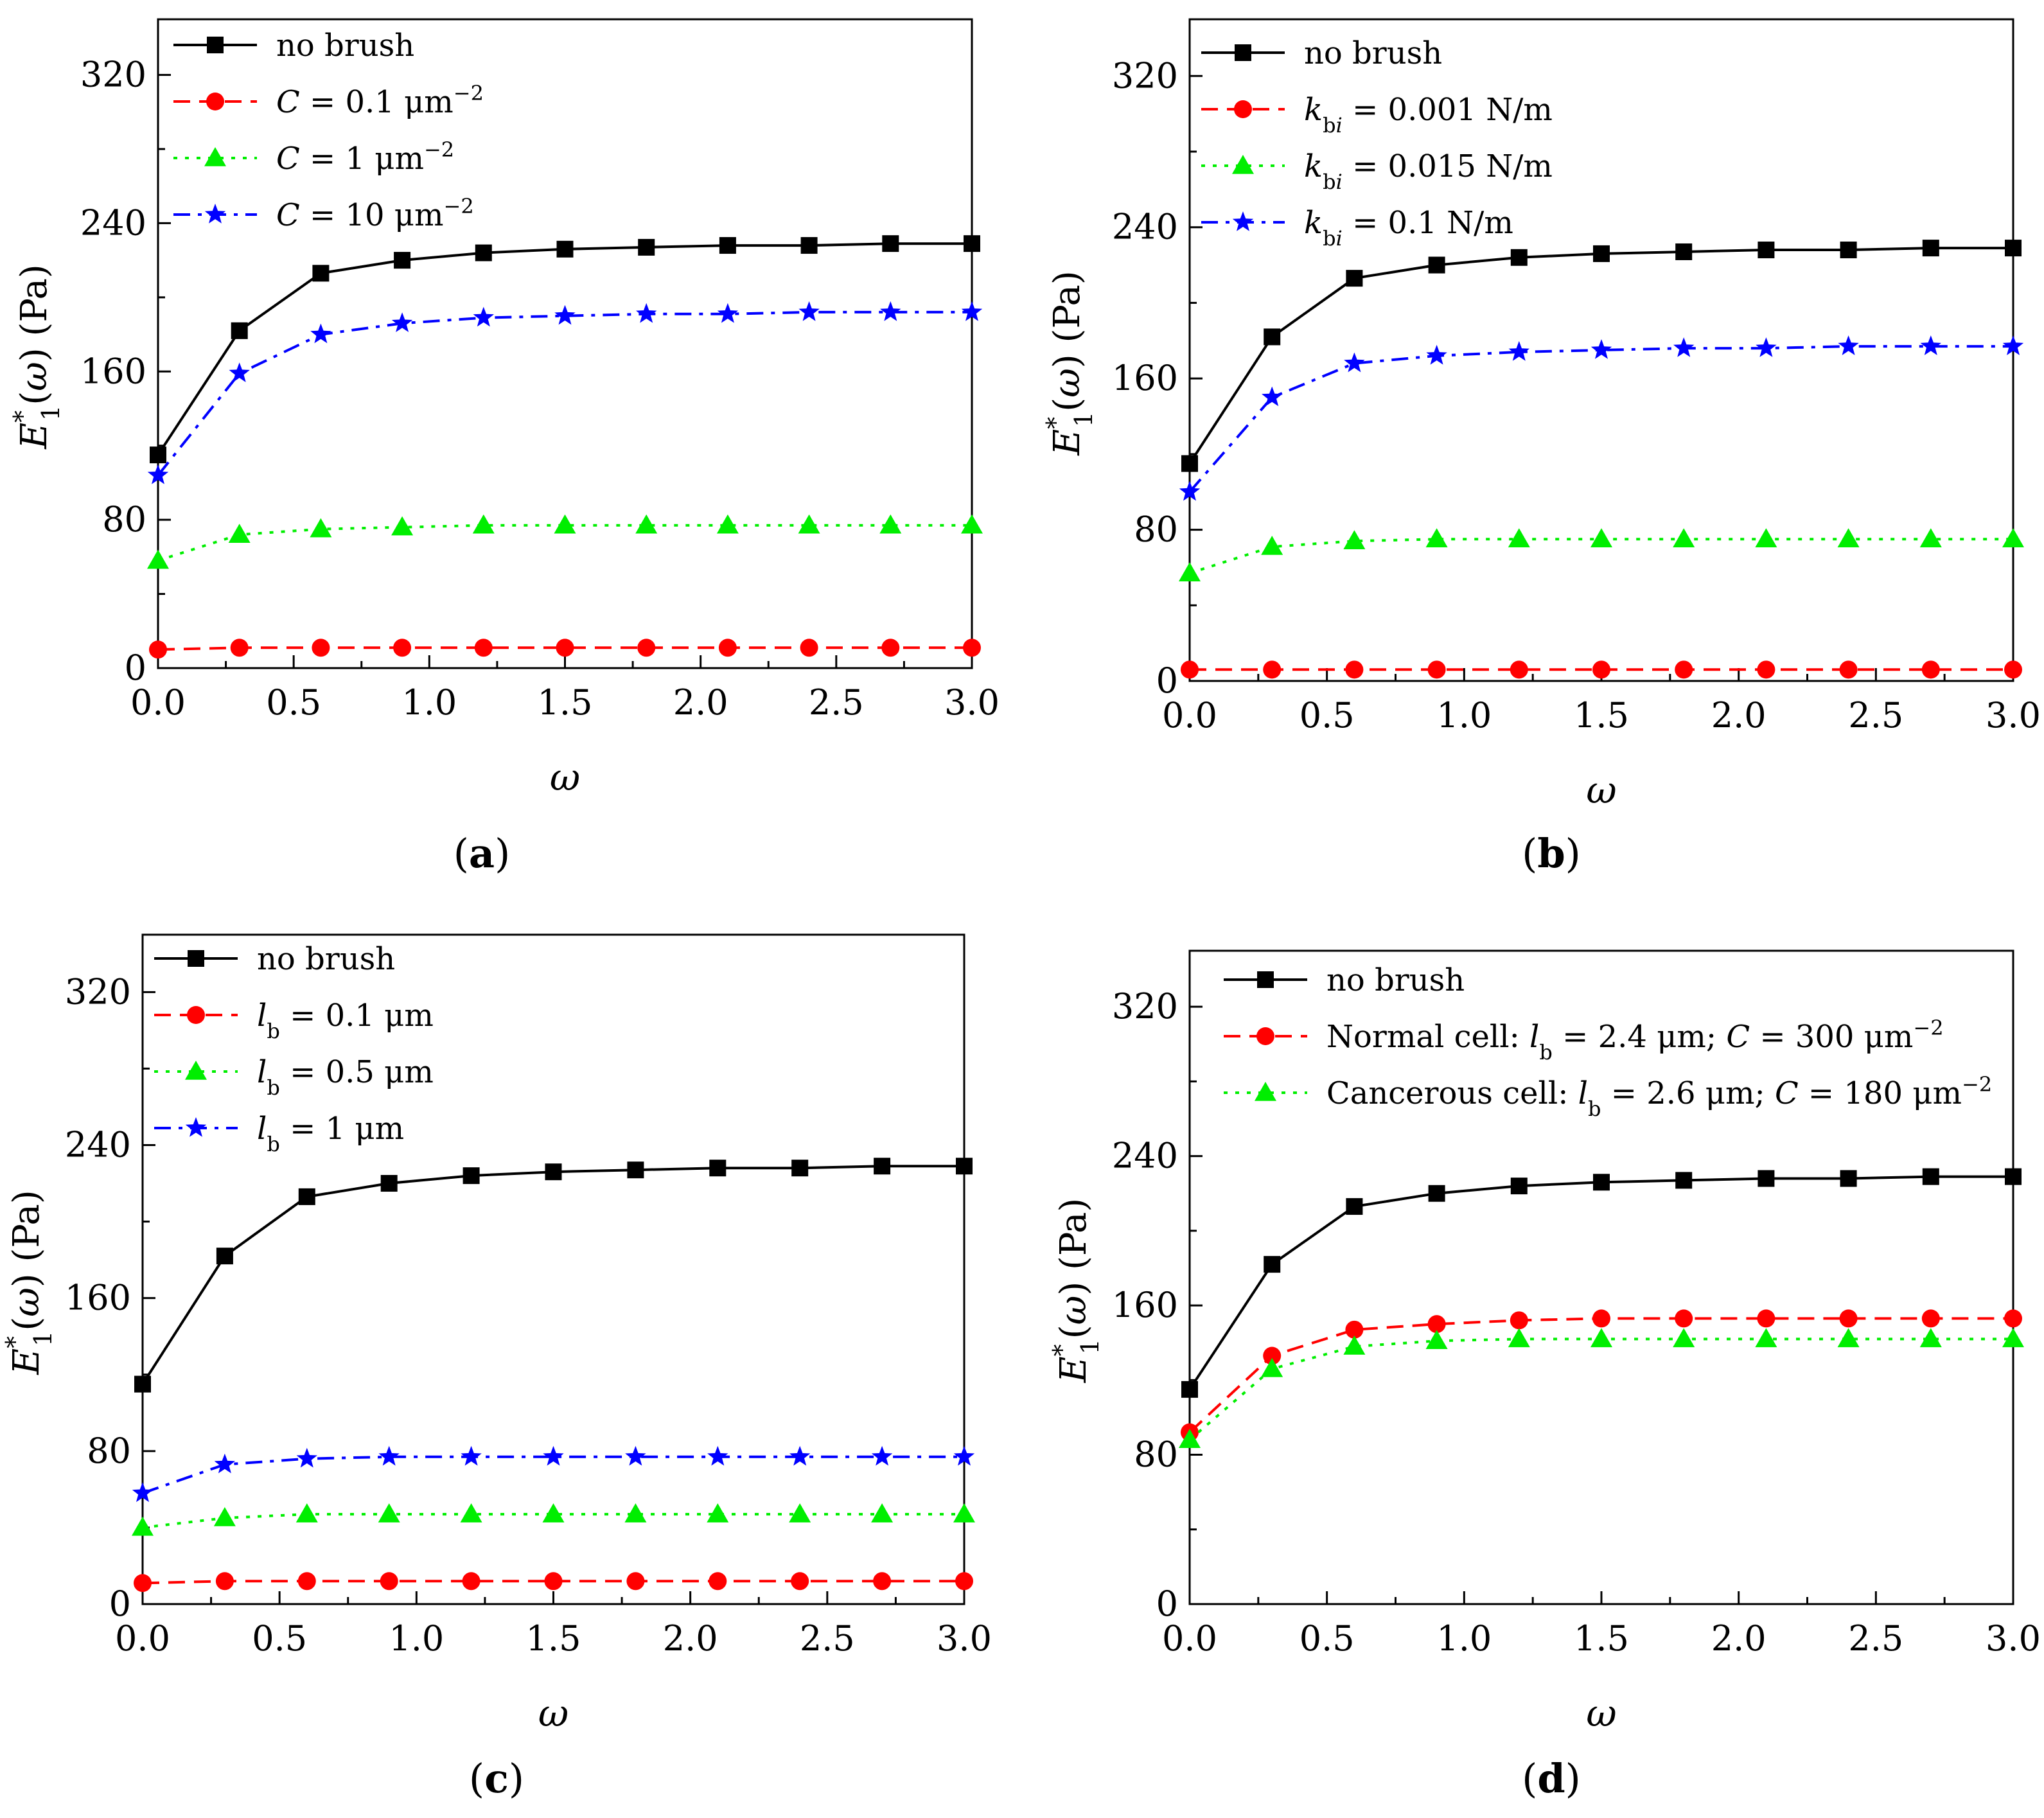 The width and height of the screenshot is (2044, 1818). Describe the element at coordinates (553, 1475) in the screenshot. I see `series-line` at that location.